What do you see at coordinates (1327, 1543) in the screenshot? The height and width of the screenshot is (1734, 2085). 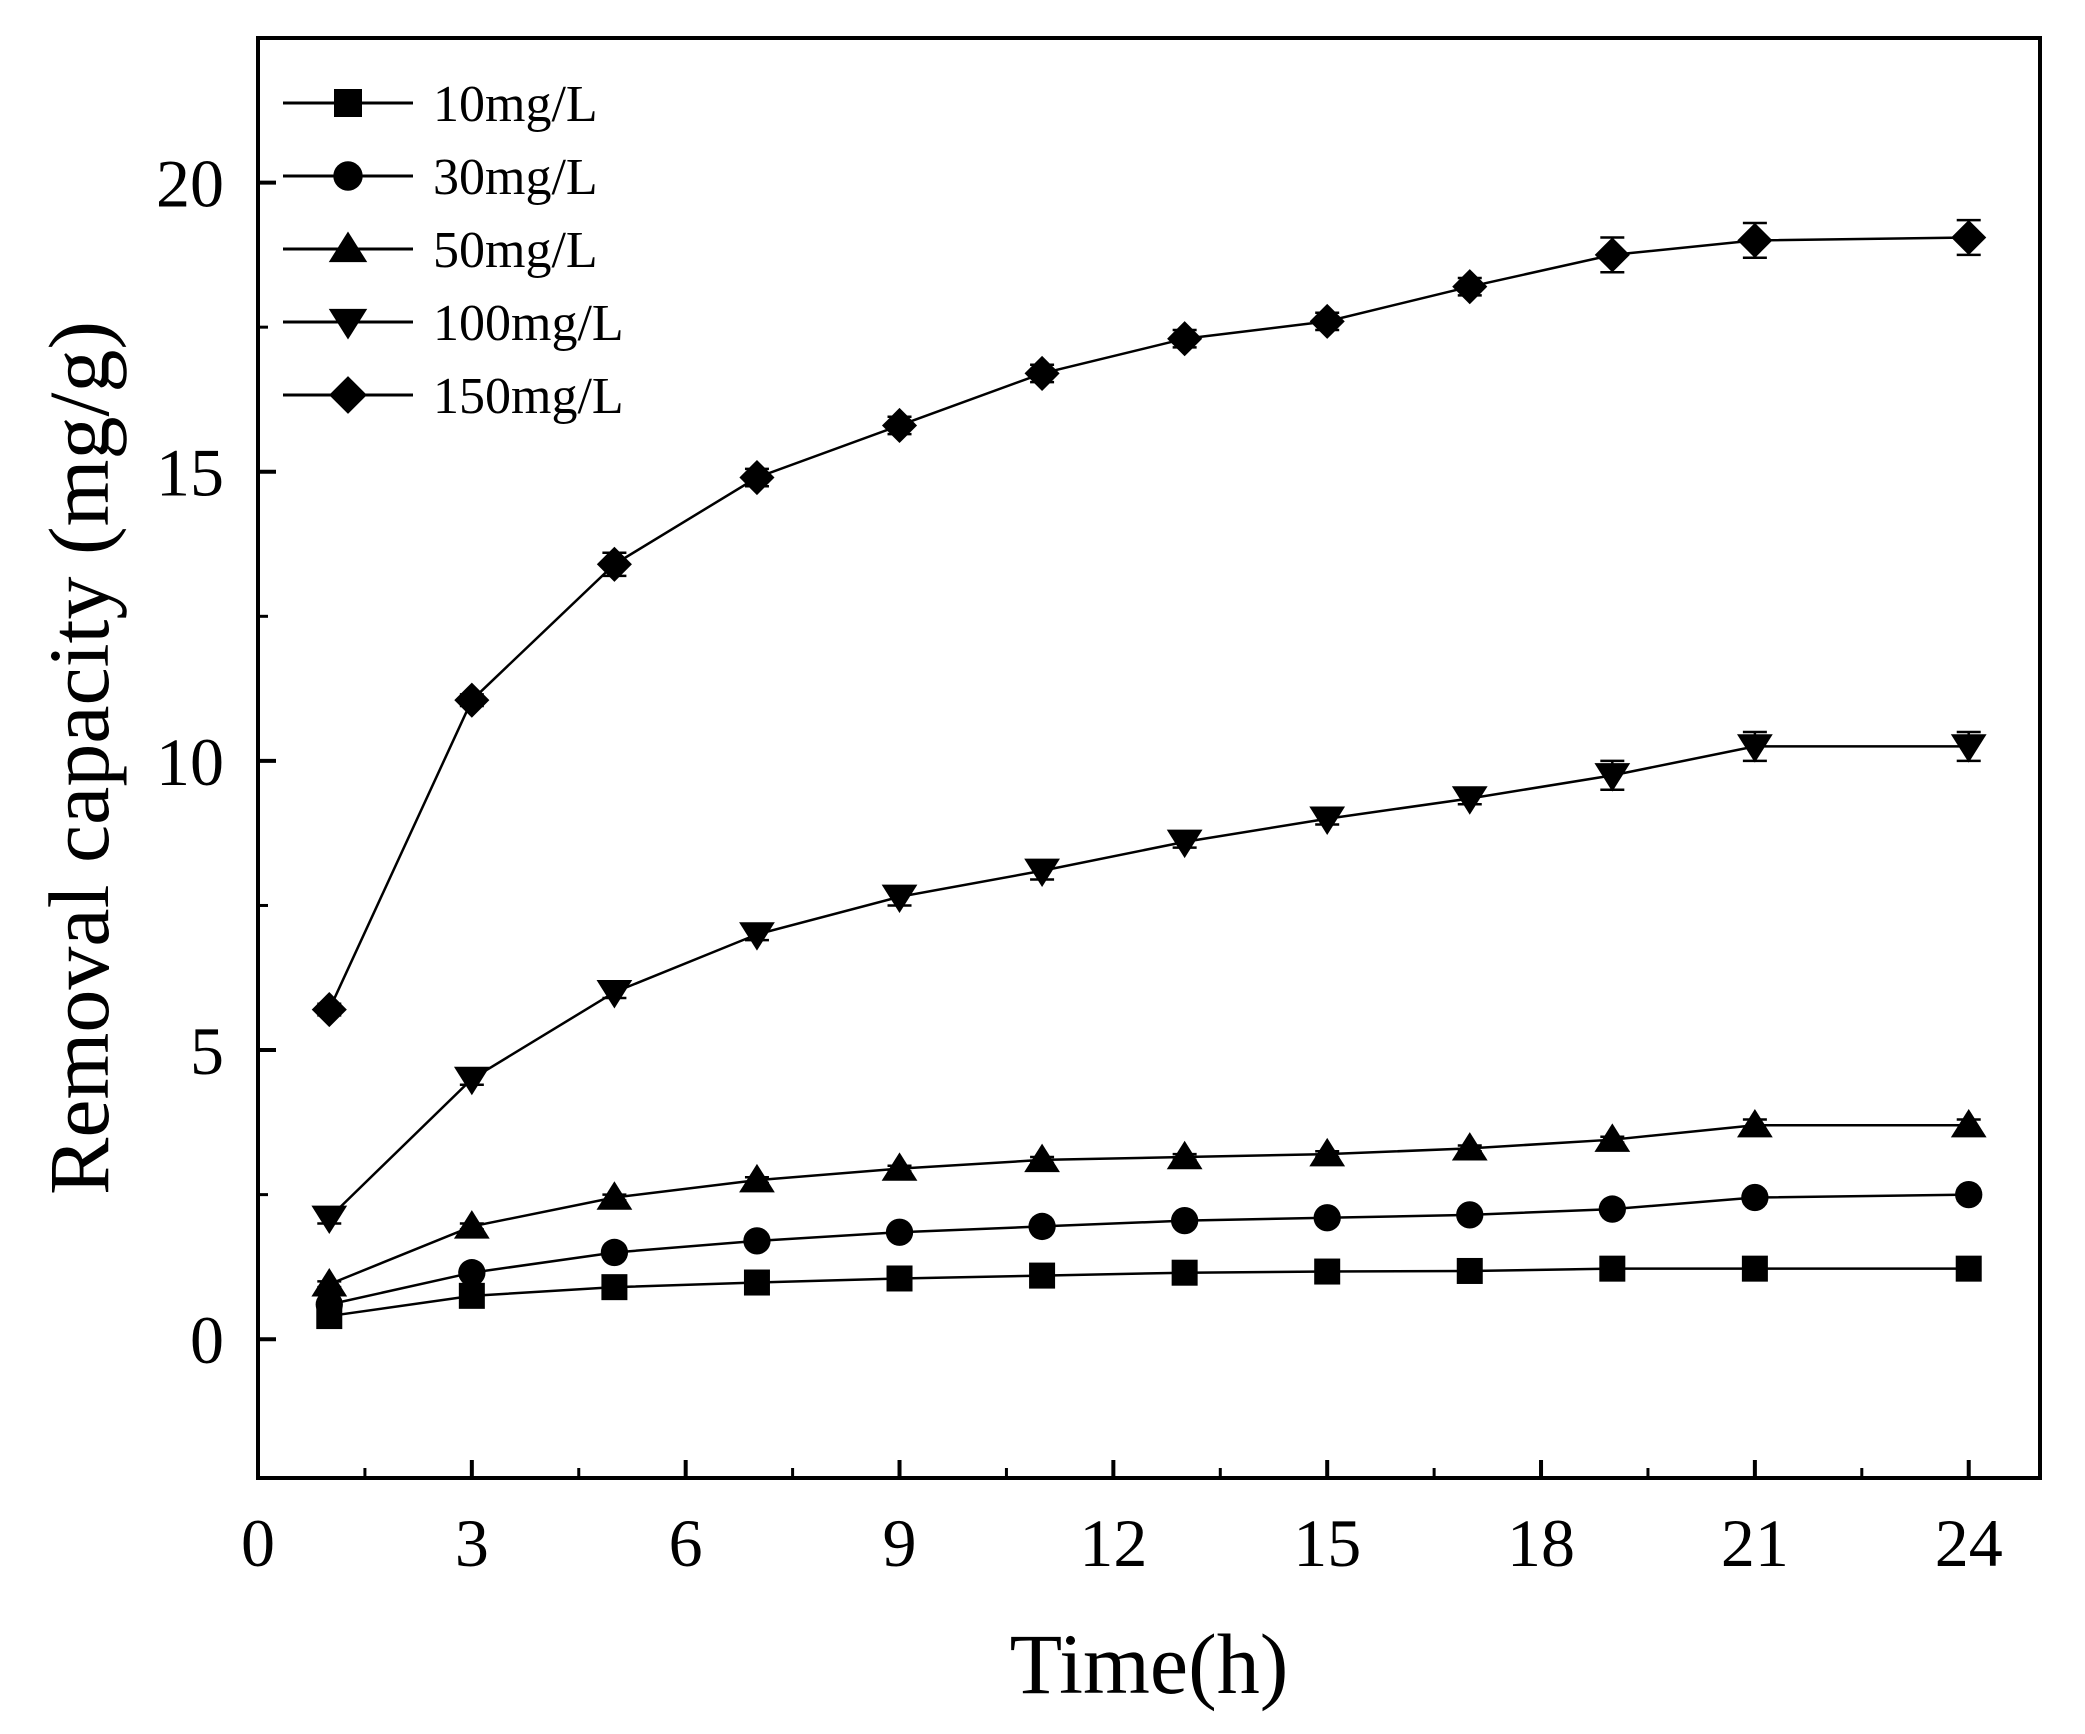 I see `x-tick-label: 15` at bounding box center [1327, 1543].